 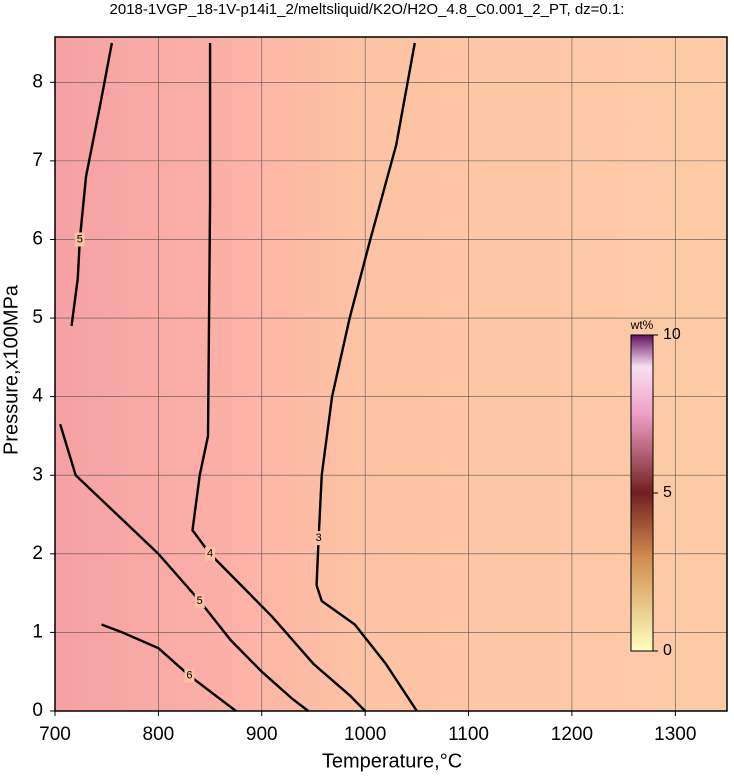 I want to click on x-tick-label: 1000, so click(x=365, y=734).